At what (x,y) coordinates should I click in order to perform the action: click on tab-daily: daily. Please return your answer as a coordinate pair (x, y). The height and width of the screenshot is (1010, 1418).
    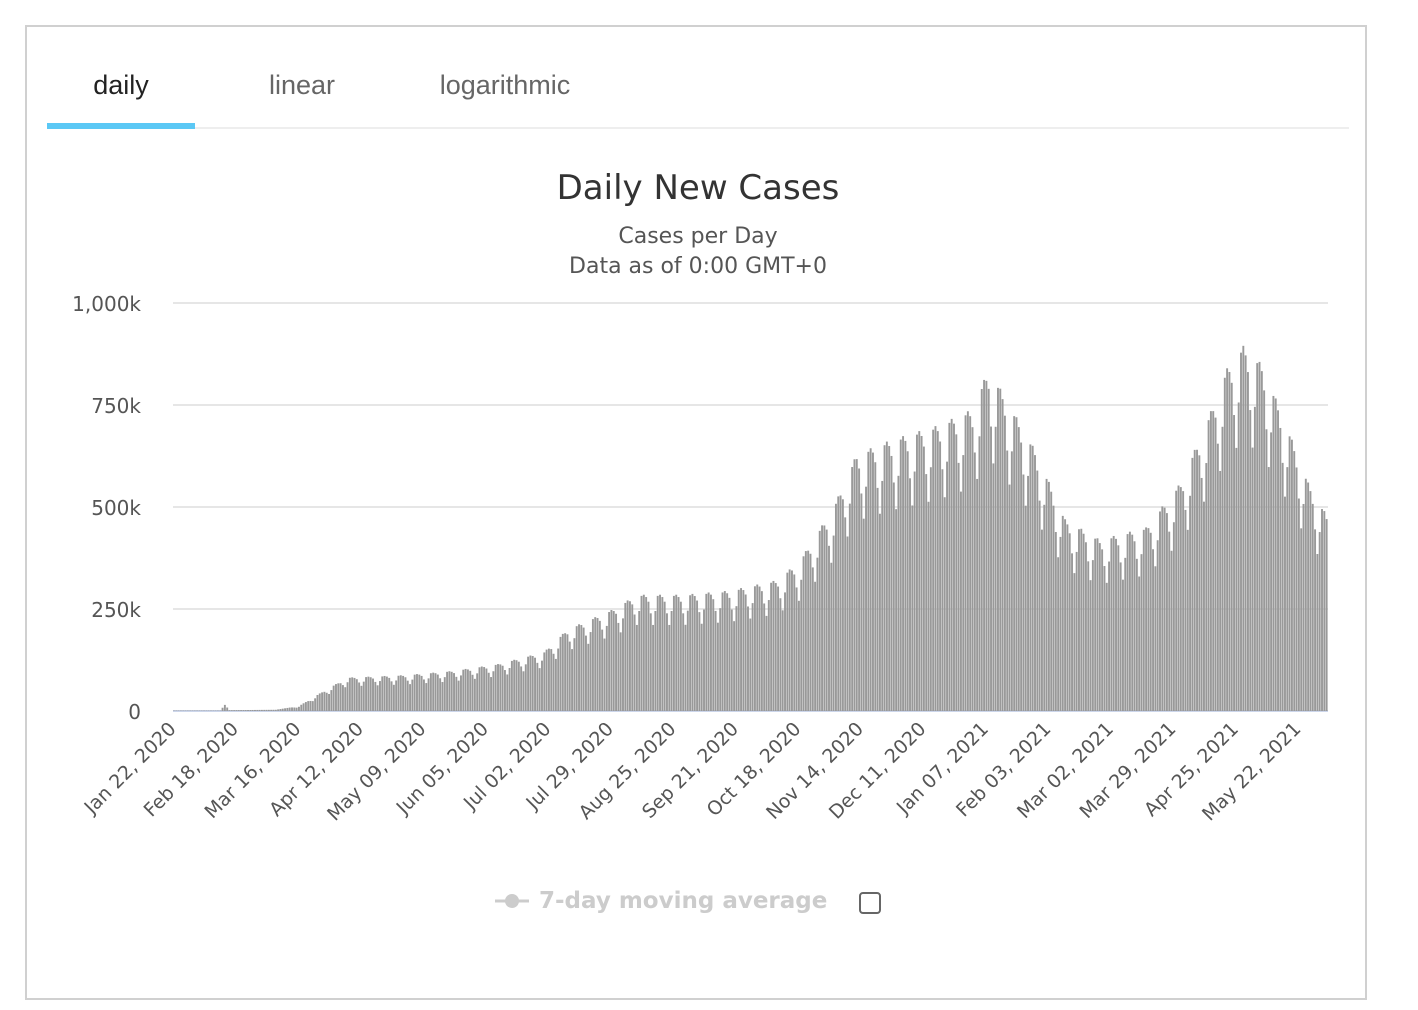
    Looking at the image, I should click on (121, 97).